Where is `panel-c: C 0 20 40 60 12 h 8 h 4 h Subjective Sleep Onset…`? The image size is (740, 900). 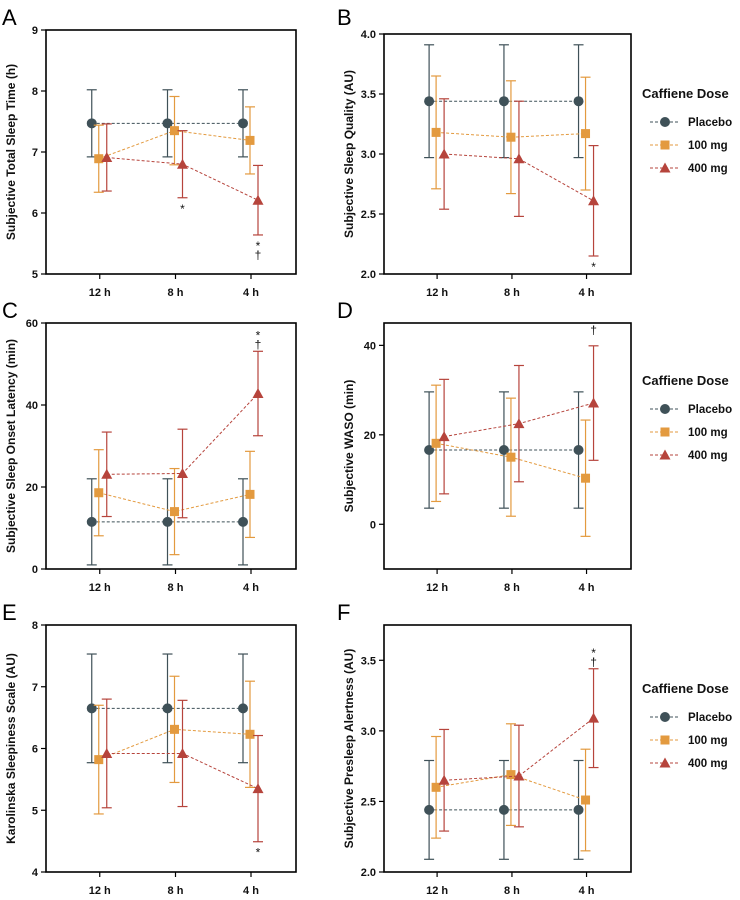
panel-c: C 0 20 40 60 12 h 8 h 4 h Subjective Sleep Onset… is located at coordinates (149, 446).